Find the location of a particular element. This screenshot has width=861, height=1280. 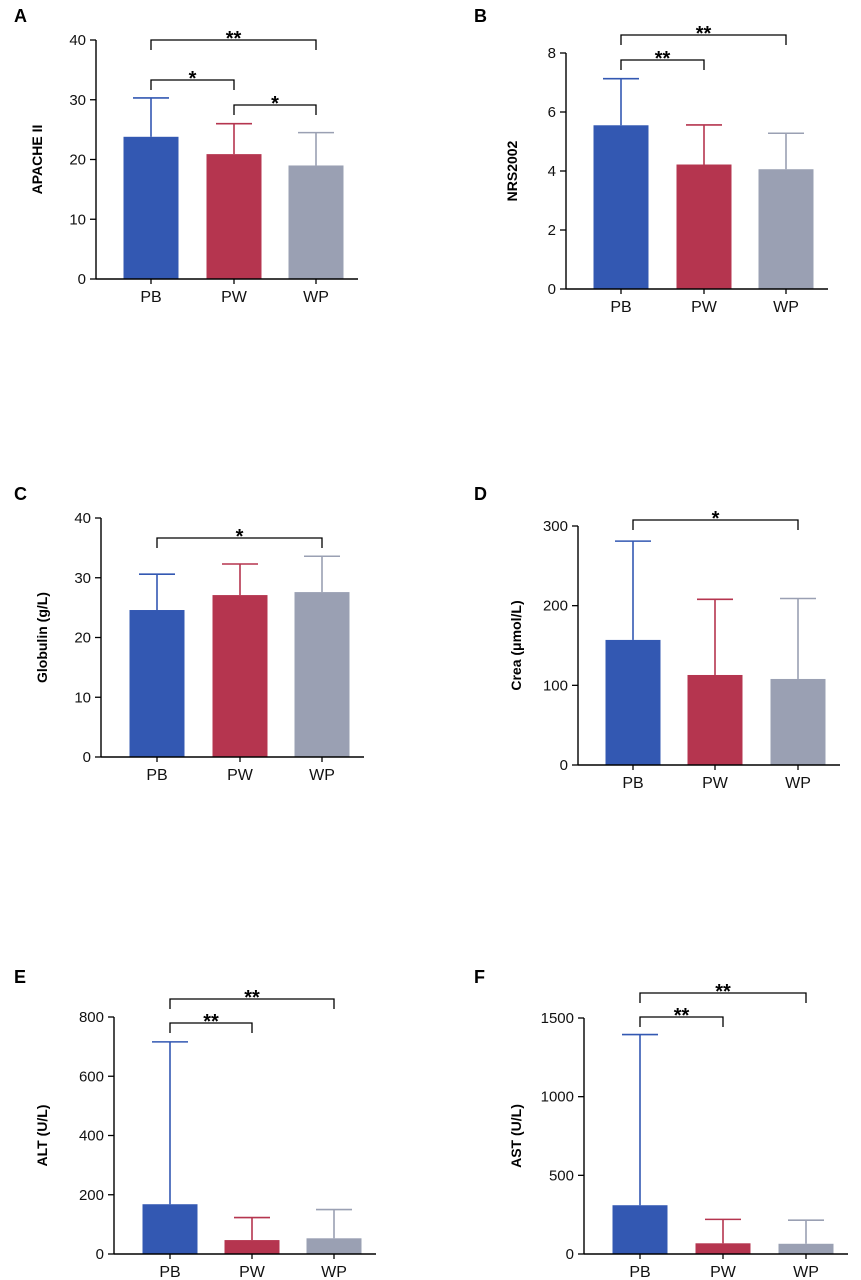

x-tick-label-f-pb: PB is located at coordinates (639, 1272).